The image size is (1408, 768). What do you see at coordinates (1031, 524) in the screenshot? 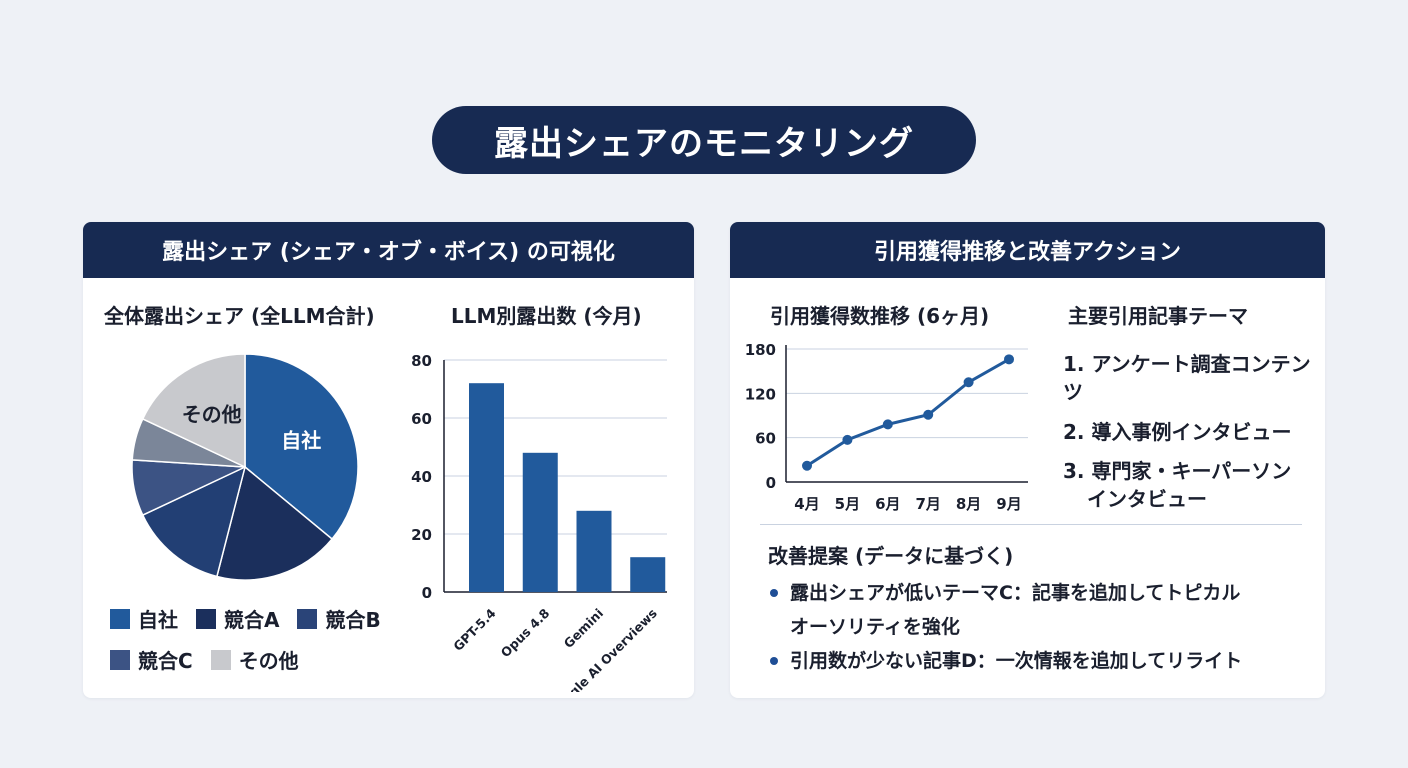
I see `divider` at bounding box center [1031, 524].